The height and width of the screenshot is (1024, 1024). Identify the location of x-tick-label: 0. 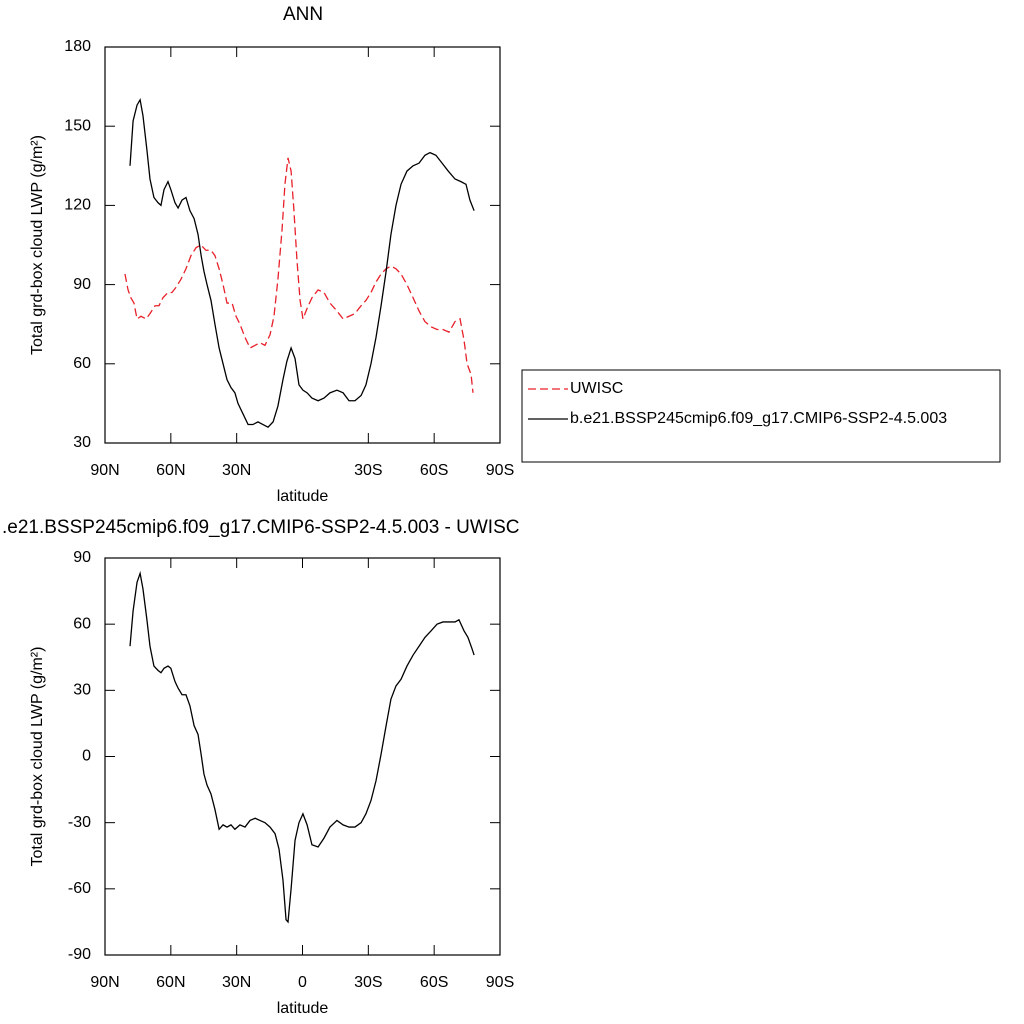
(302, 982).